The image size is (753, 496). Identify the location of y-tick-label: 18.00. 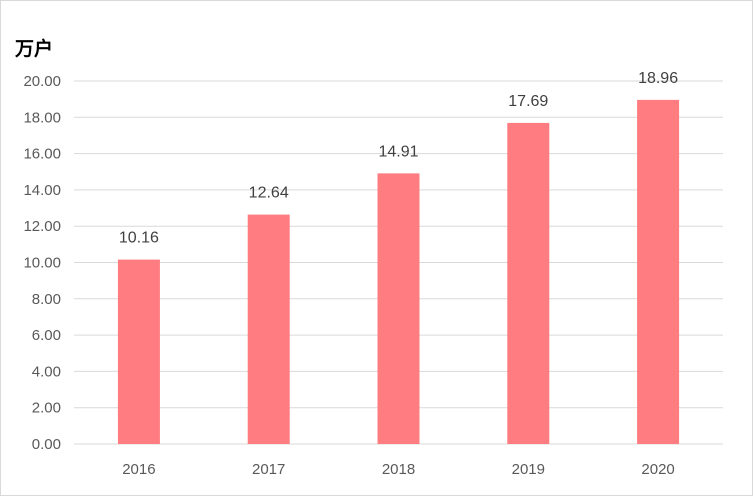
(42, 117).